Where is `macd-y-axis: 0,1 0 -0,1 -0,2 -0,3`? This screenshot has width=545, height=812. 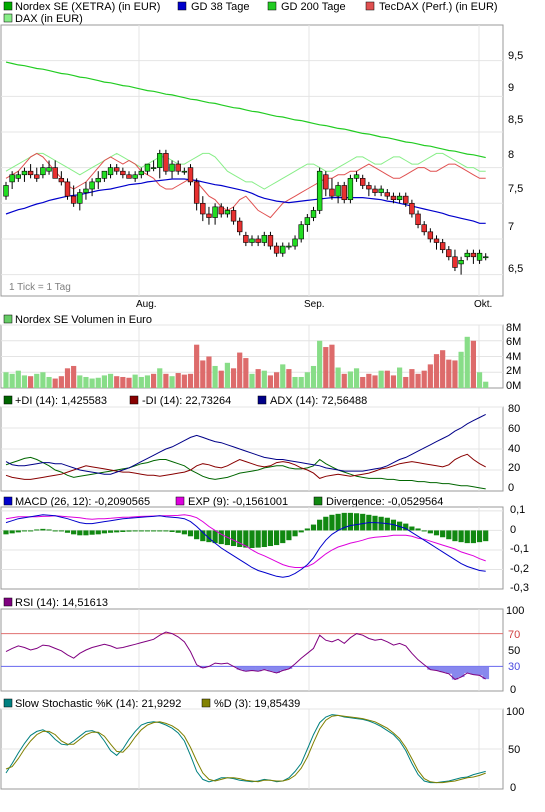 macd-y-axis: 0,1 0 -0,1 -0,2 -0,3 is located at coordinates (519, 549).